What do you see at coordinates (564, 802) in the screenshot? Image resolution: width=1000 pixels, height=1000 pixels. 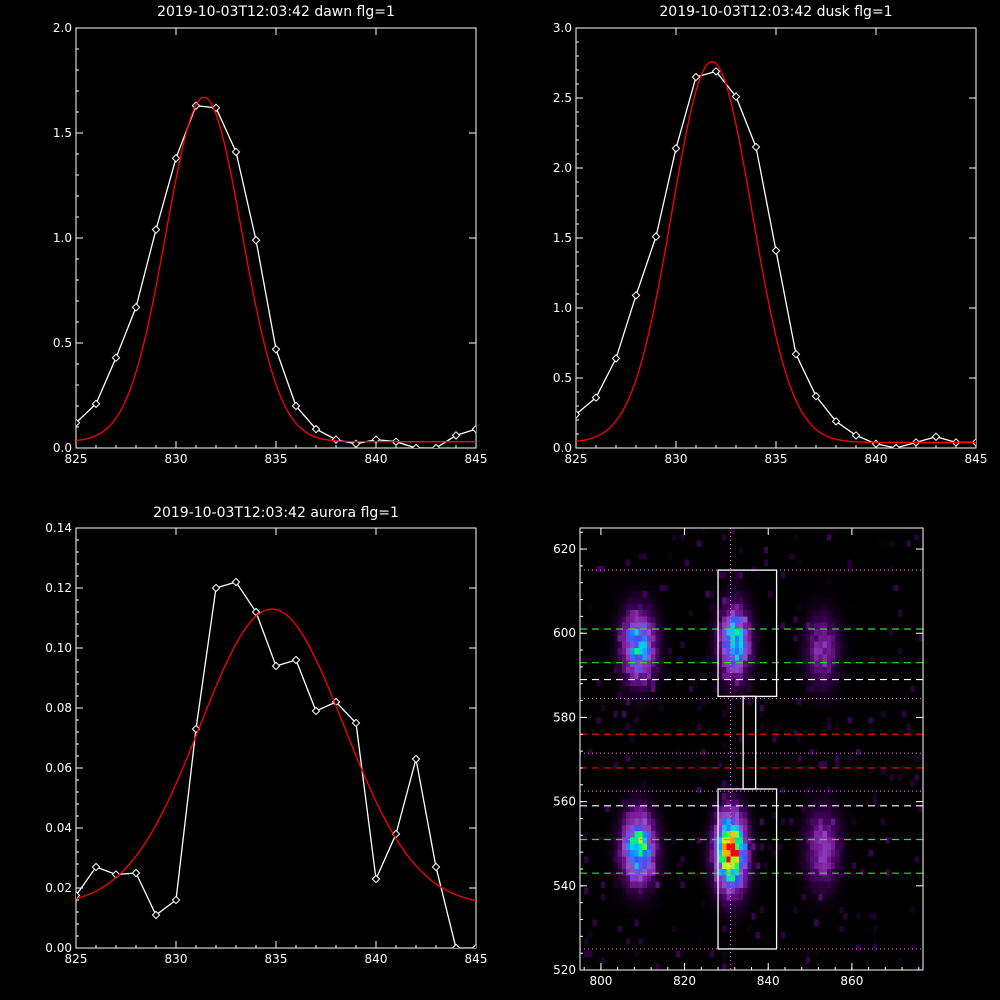 I see `image-y-tick-label: 560` at bounding box center [564, 802].